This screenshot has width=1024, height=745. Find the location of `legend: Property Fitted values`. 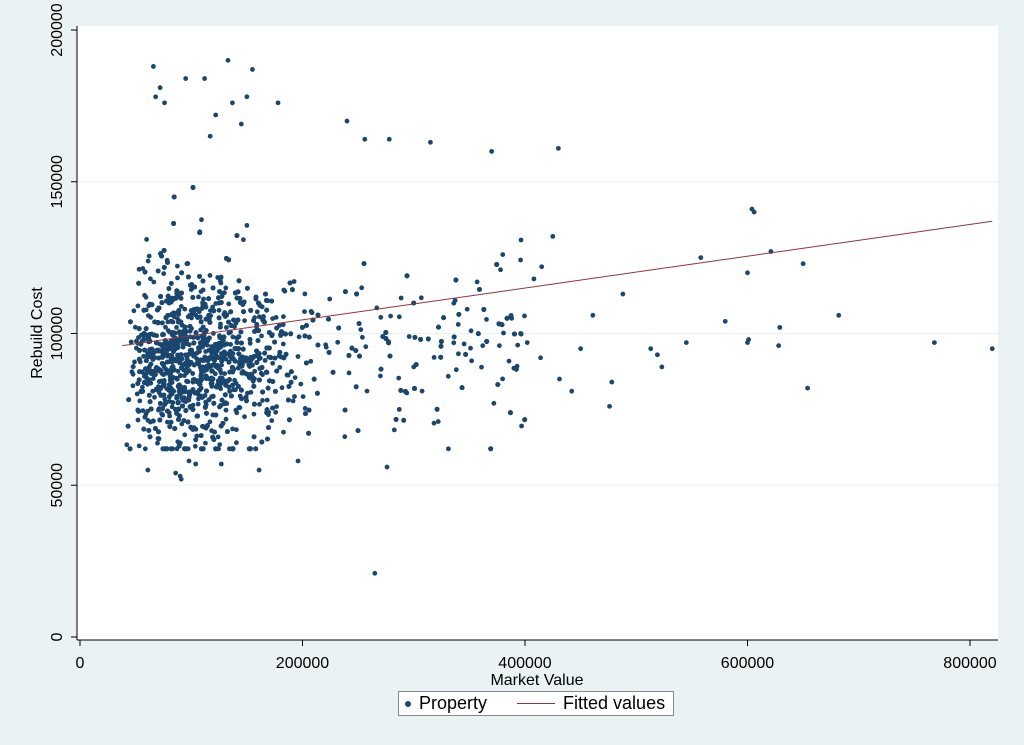

legend: Property Fitted values is located at coordinates (536, 703).